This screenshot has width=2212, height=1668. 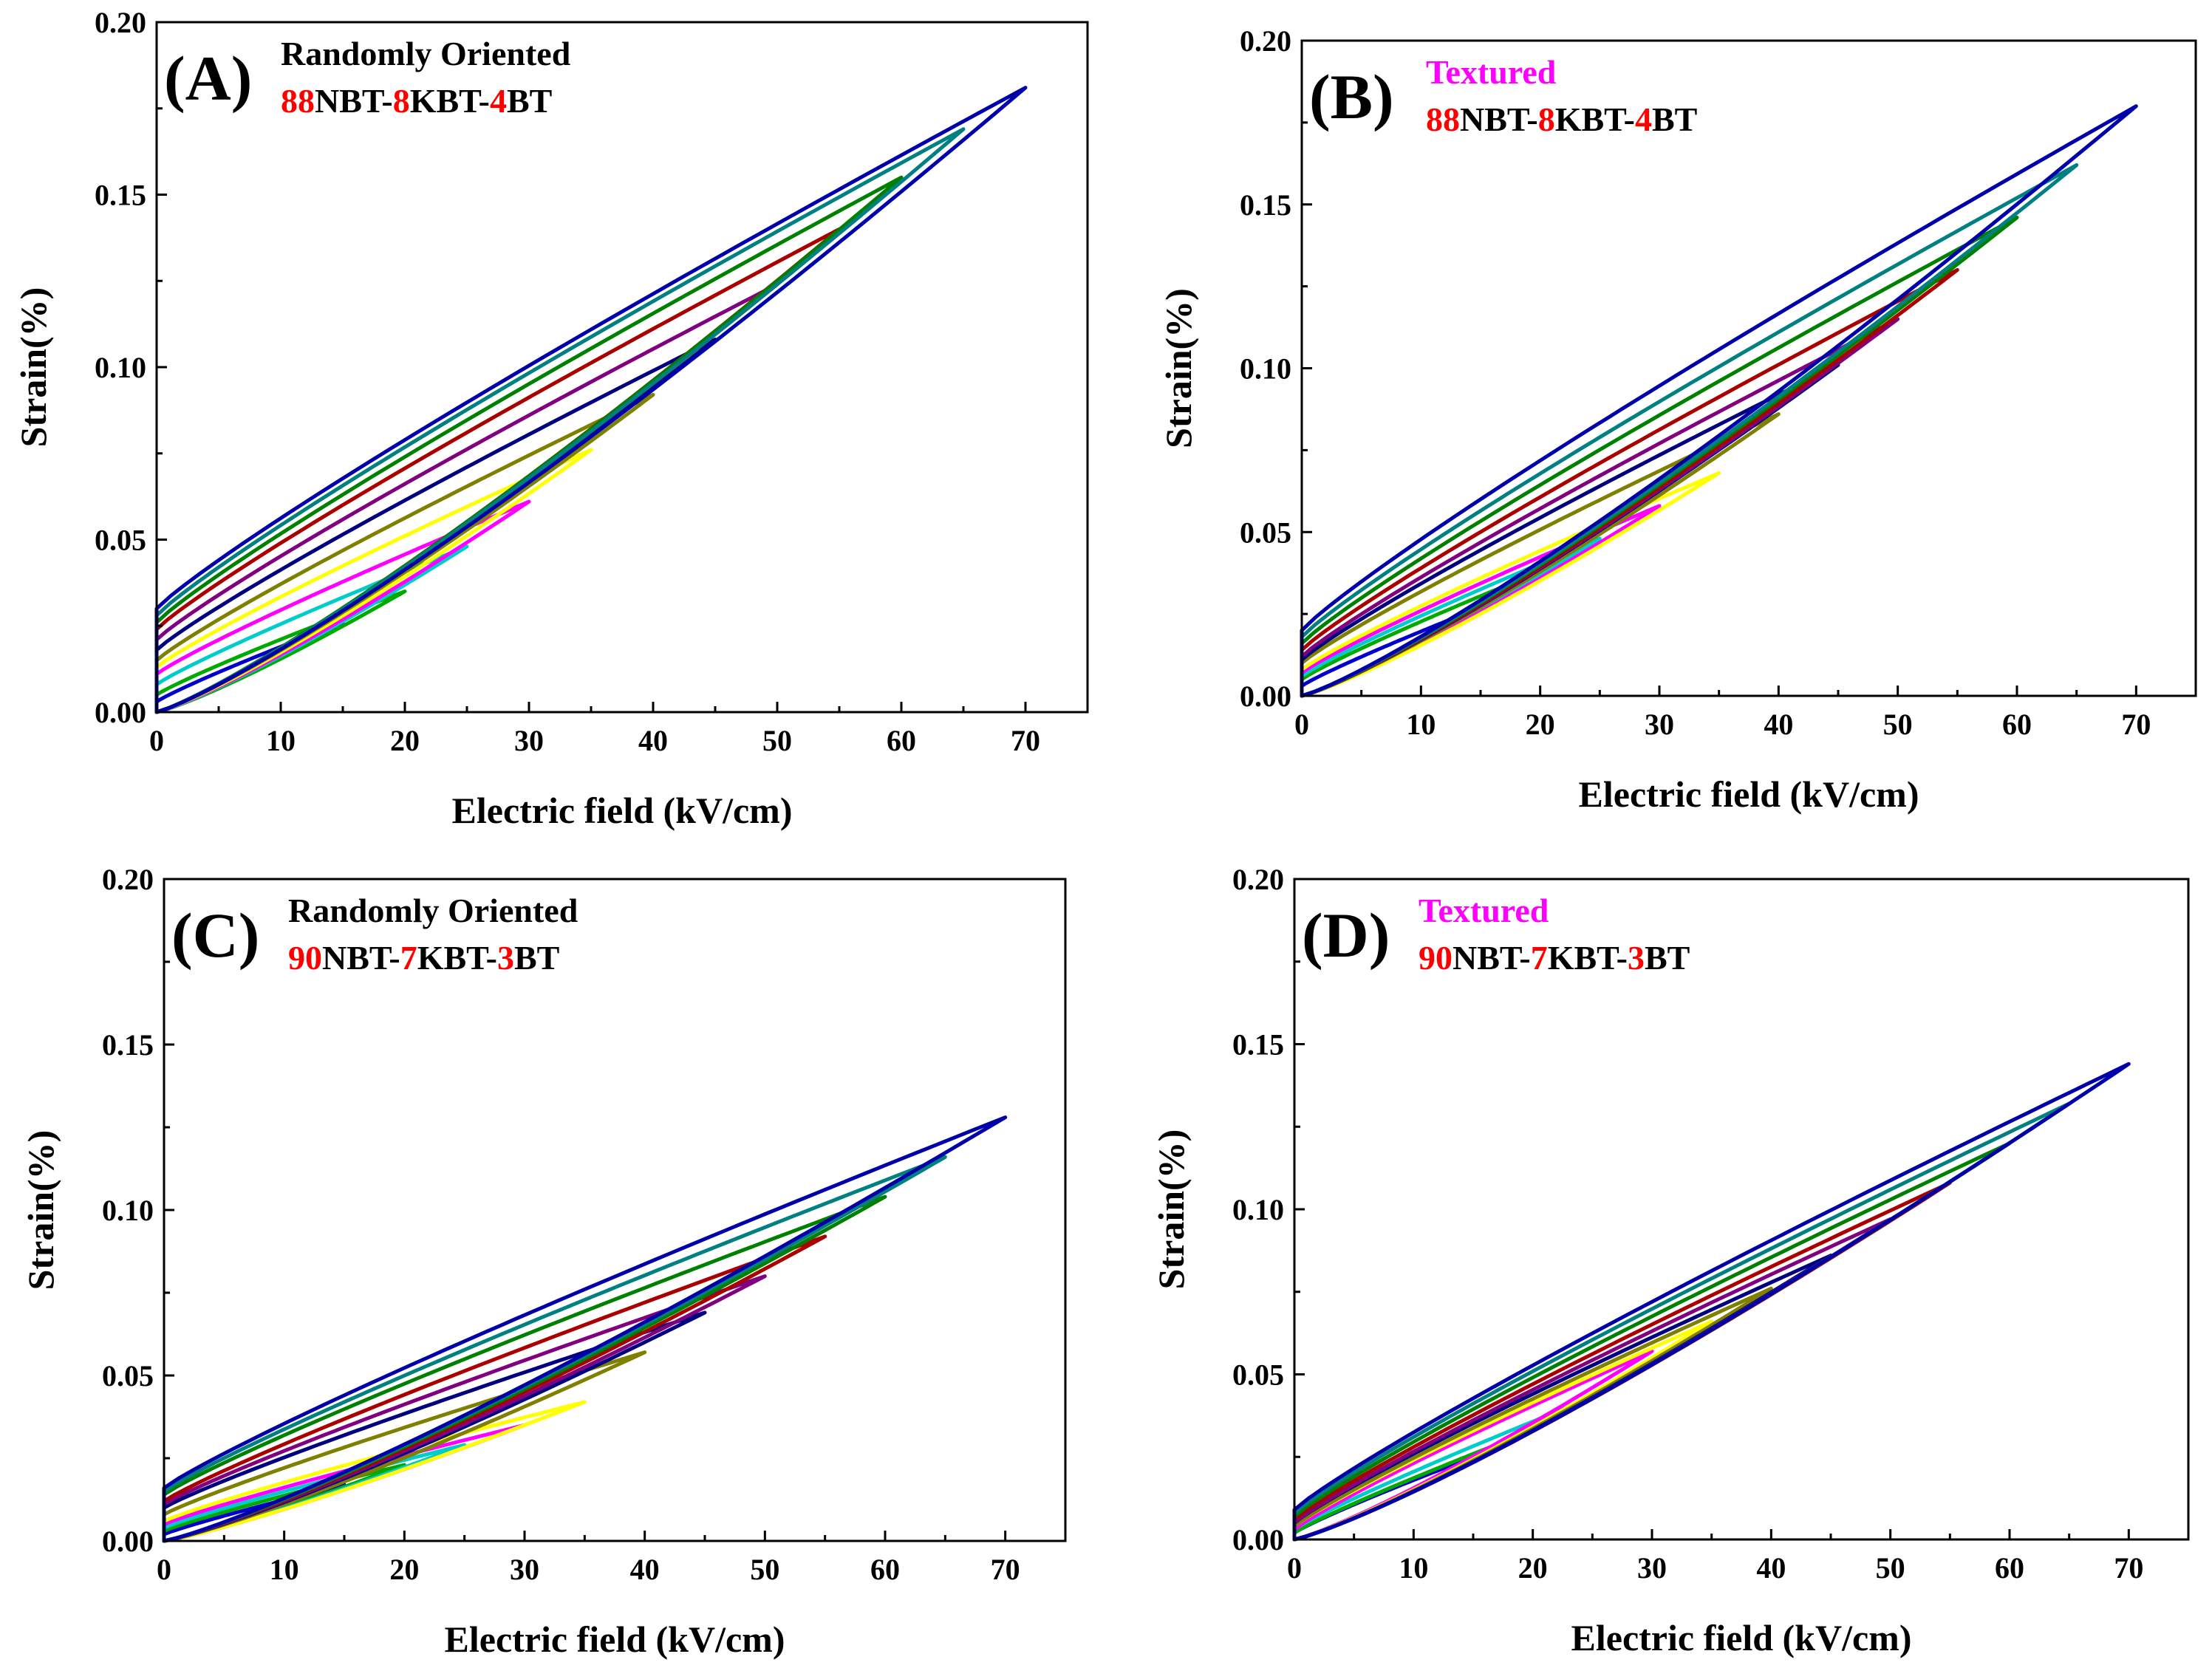 What do you see at coordinates (208, 78) in the screenshot?
I see `panel-label: (A)` at bounding box center [208, 78].